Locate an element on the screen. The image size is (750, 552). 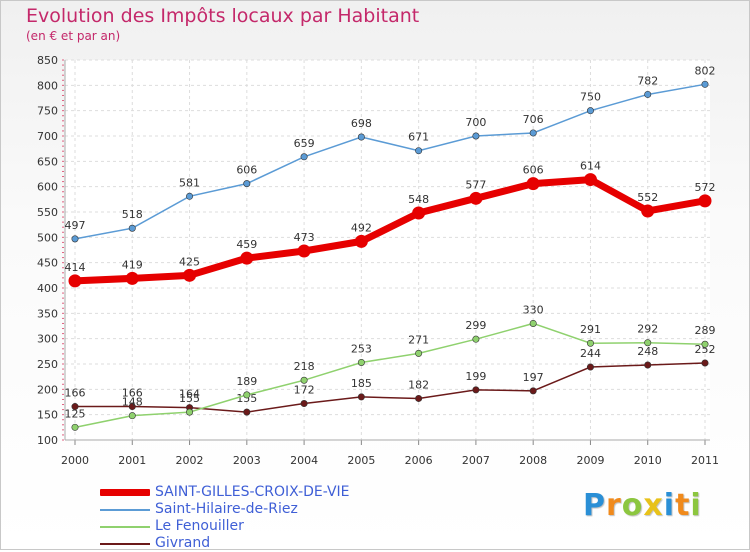
legend-item-le-fenouiller: Le Fenouiller is located at coordinates (225, 526).